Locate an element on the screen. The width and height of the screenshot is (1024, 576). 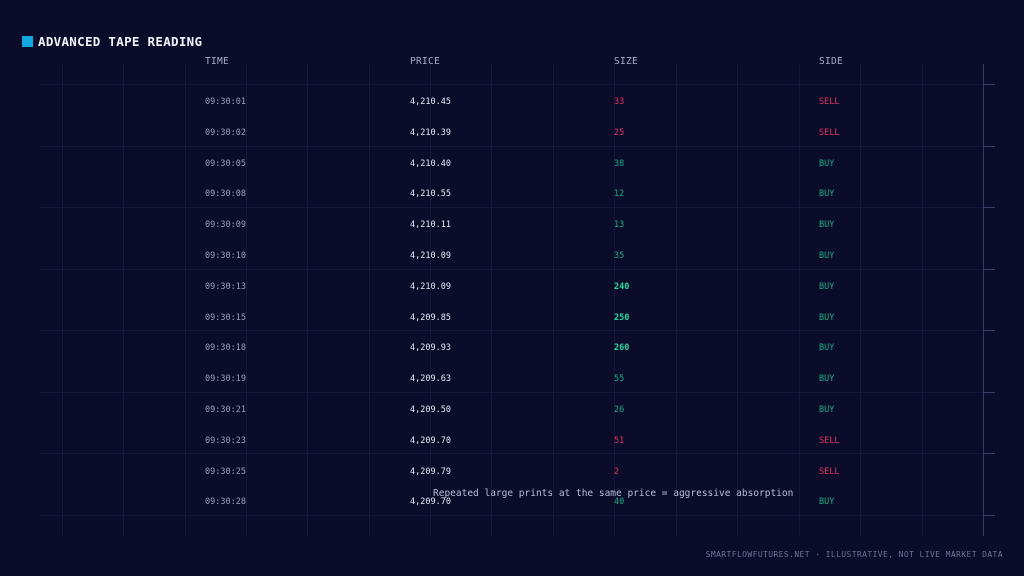
table-row: 09:30:25 4,209.79 2 SELL is located at coordinates (512, 472).